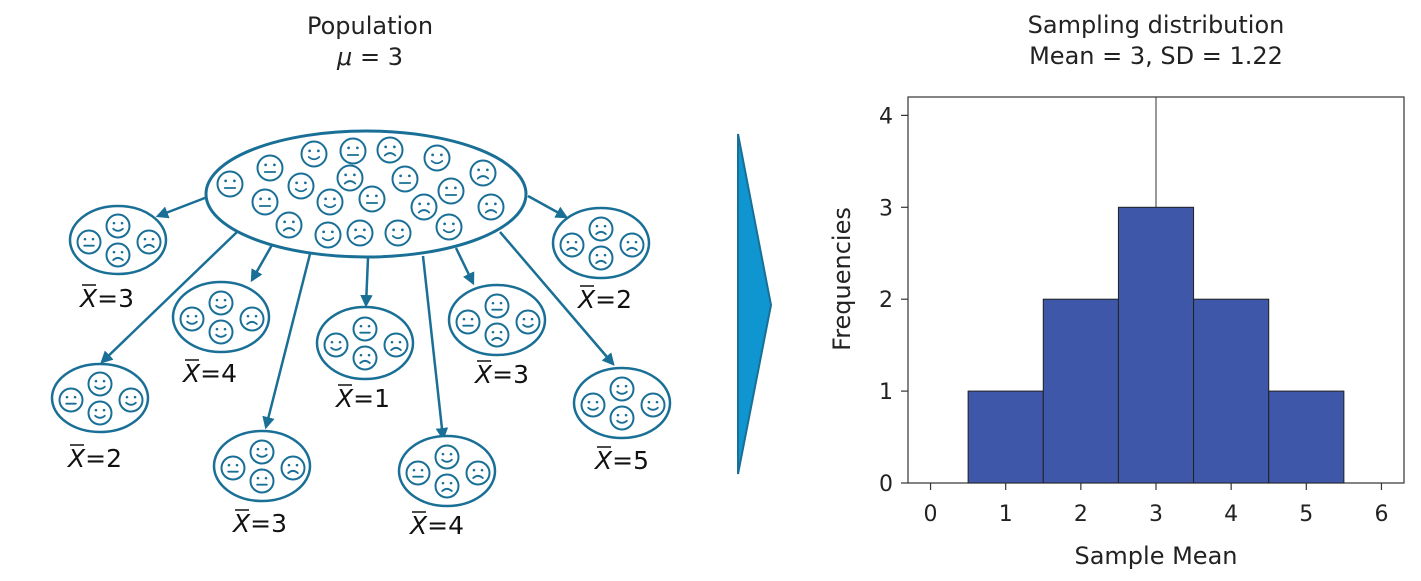  What do you see at coordinates (209, 373) in the screenshot?
I see `sample-mean-label-3: X=4` at bounding box center [209, 373].